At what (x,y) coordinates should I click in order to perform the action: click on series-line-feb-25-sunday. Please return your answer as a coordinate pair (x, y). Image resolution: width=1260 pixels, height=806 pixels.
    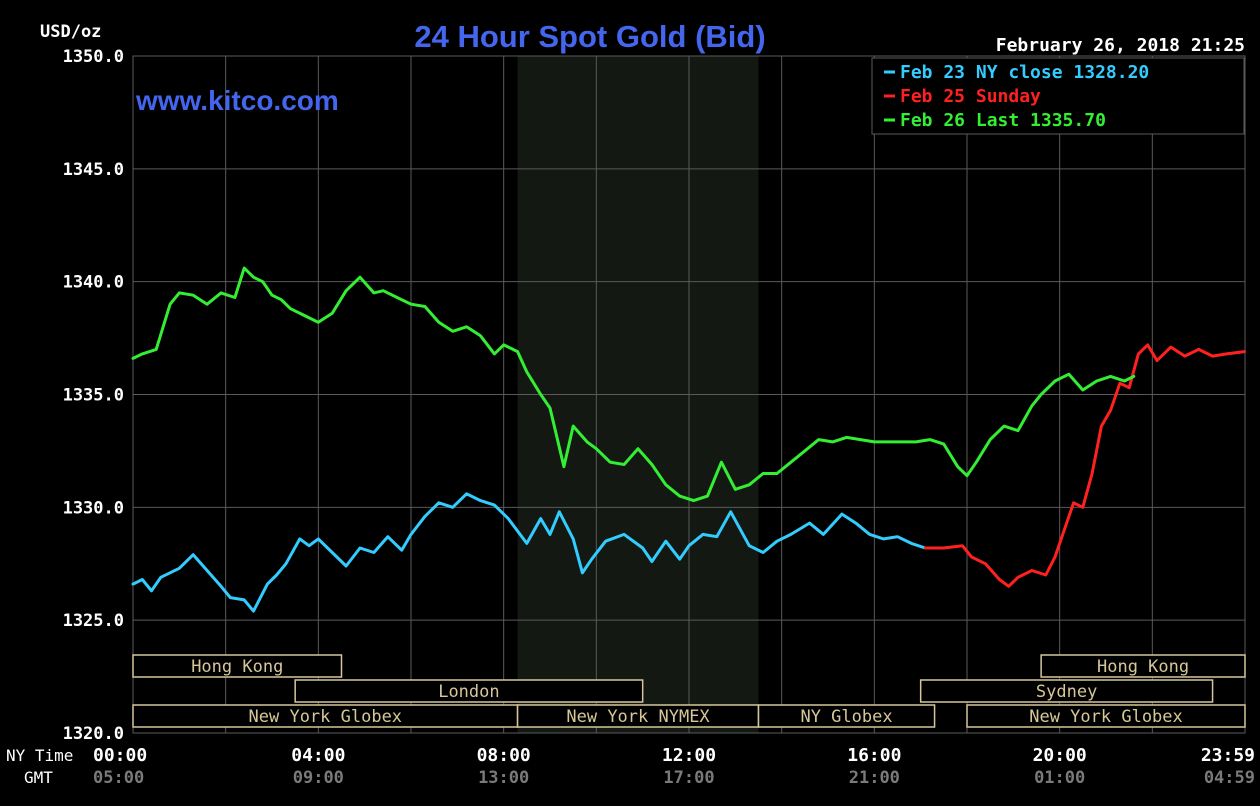
    Looking at the image, I should click on (1084, 465).